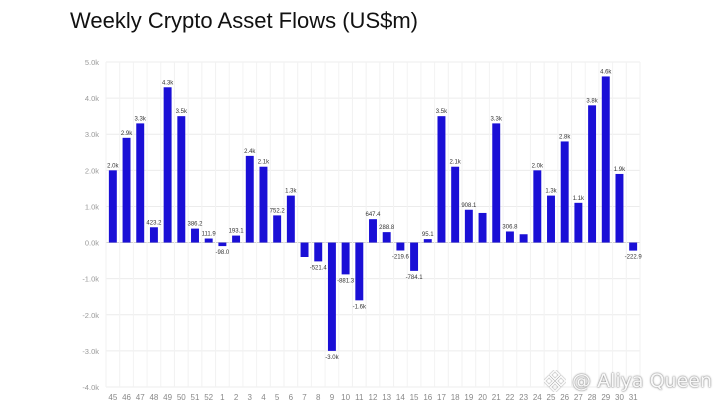 This screenshot has height=406, width=720. What do you see at coordinates (154, 223) in the screenshot?
I see `data-label: 423.2` at bounding box center [154, 223].